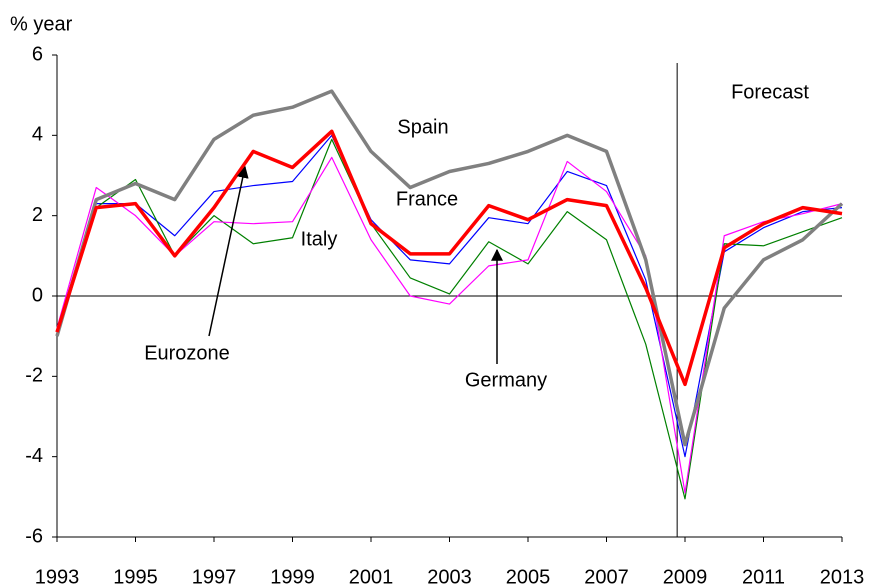 The image size is (874, 585). I want to click on x-tick-label: 2013, so click(842, 575).